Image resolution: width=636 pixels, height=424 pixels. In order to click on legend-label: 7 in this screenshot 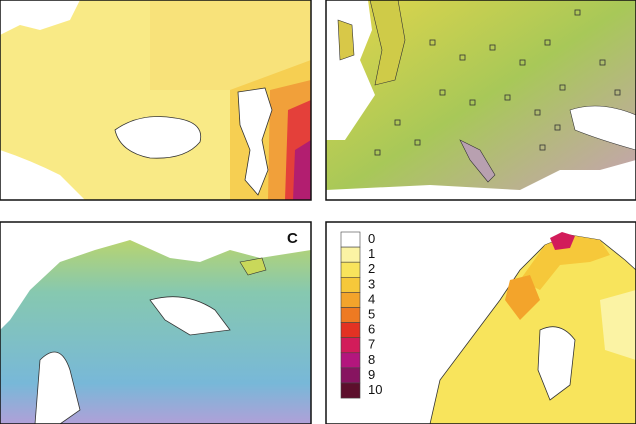, I will do `click(371, 344)`.